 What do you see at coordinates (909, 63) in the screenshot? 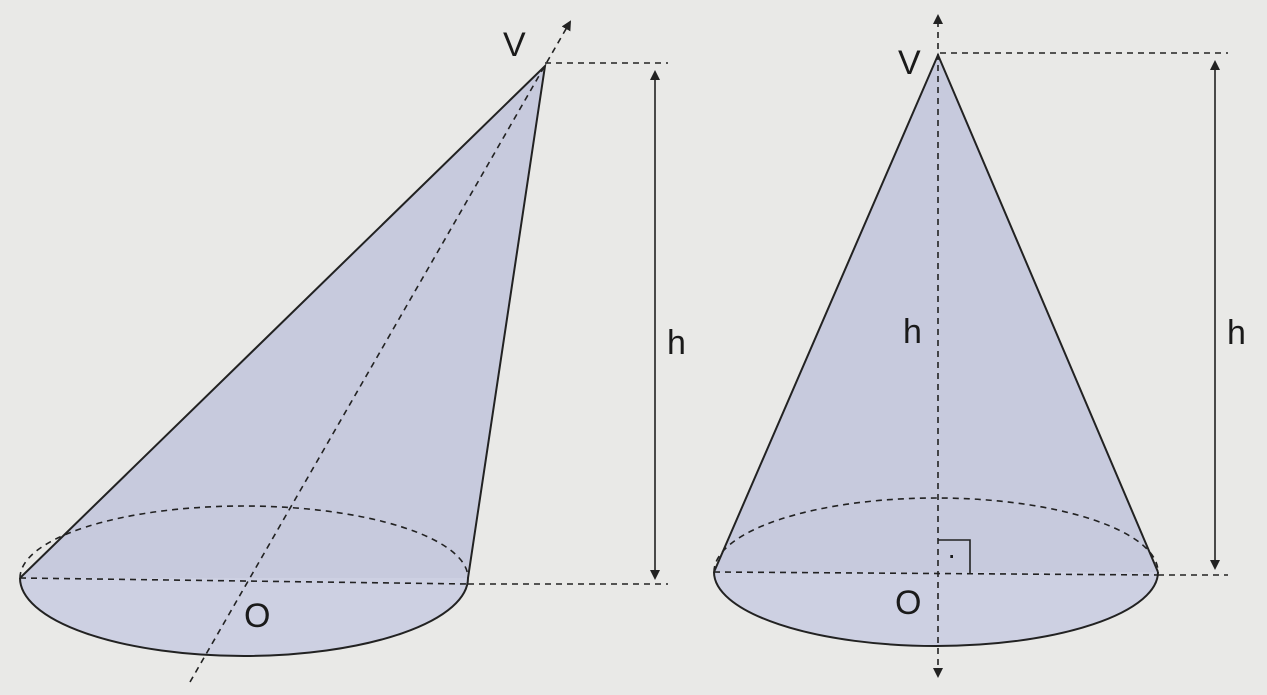
I see `right-cone-vertex-label: V` at bounding box center [909, 63].